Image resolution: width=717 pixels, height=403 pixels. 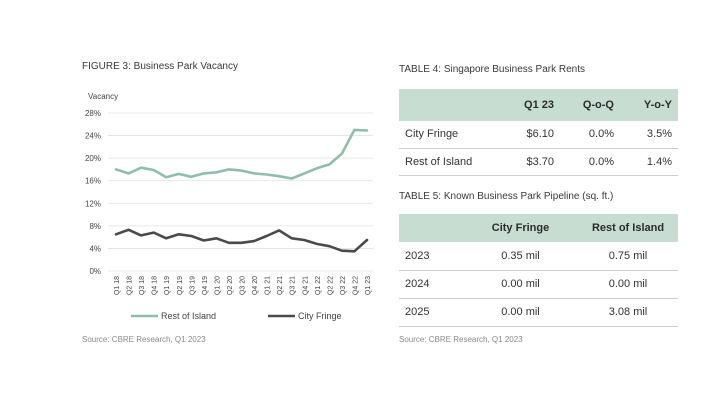 What do you see at coordinates (192, 285) in the screenshot?
I see `x-tick-label: Q3 19` at bounding box center [192, 285].